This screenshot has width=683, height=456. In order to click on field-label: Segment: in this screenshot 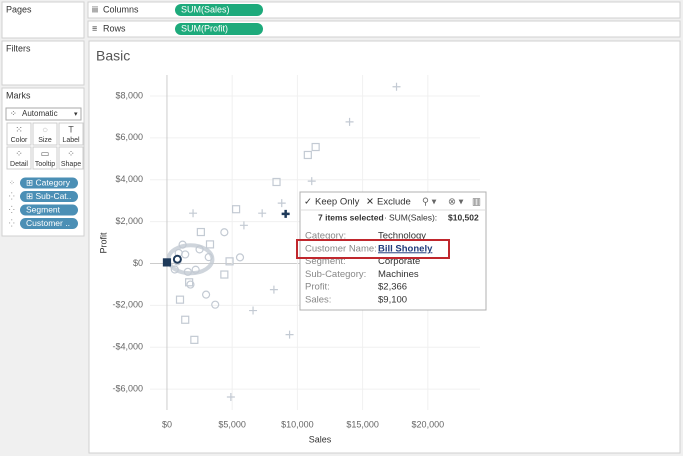, I will do `click(325, 261)`.